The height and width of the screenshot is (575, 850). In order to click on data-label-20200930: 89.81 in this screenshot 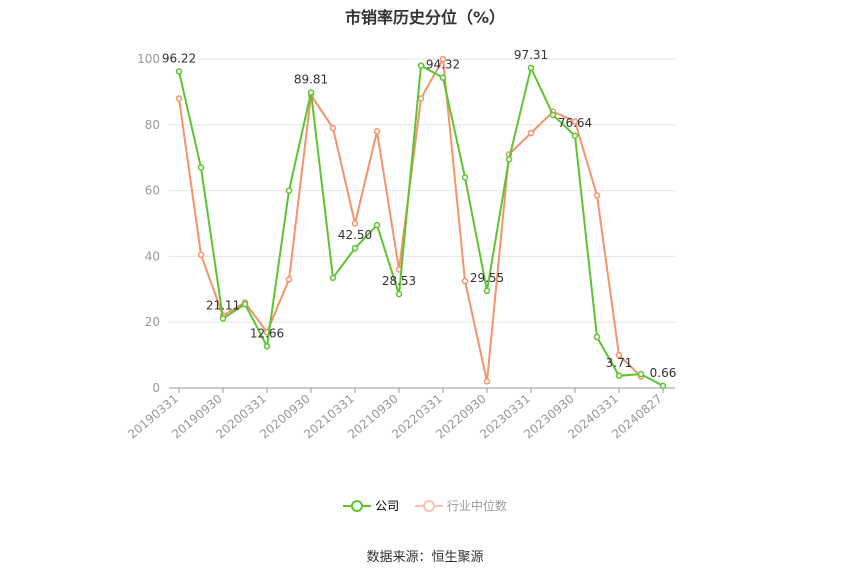, I will do `click(311, 80)`.